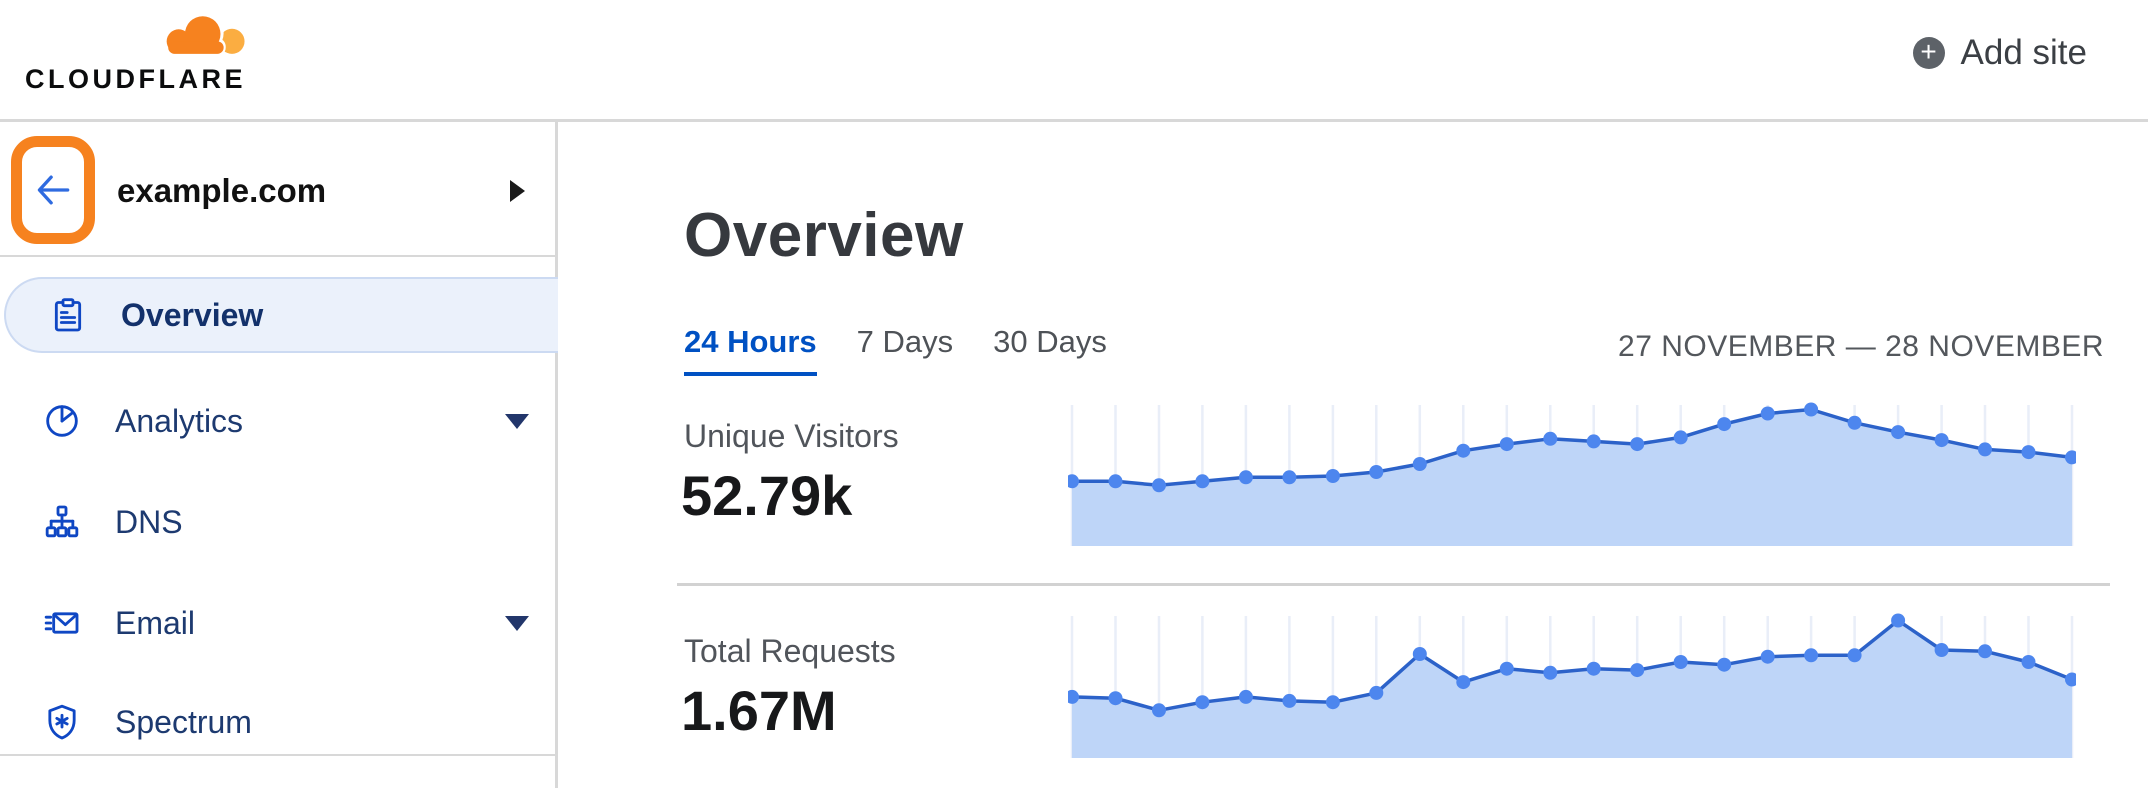  I want to click on site-name: example.com, so click(222, 190).